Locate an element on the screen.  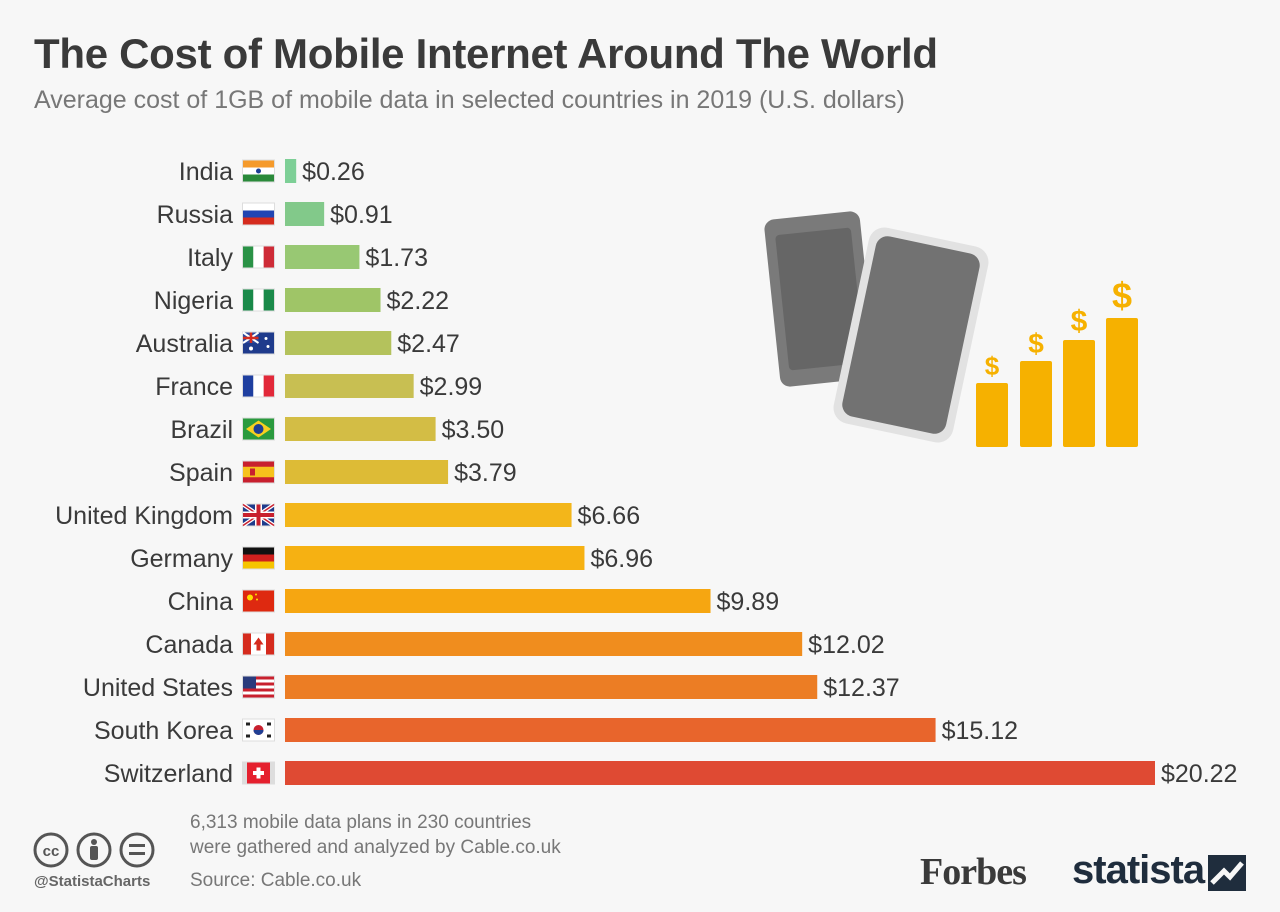
flag-icon-russia is located at coordinates (258, 214).